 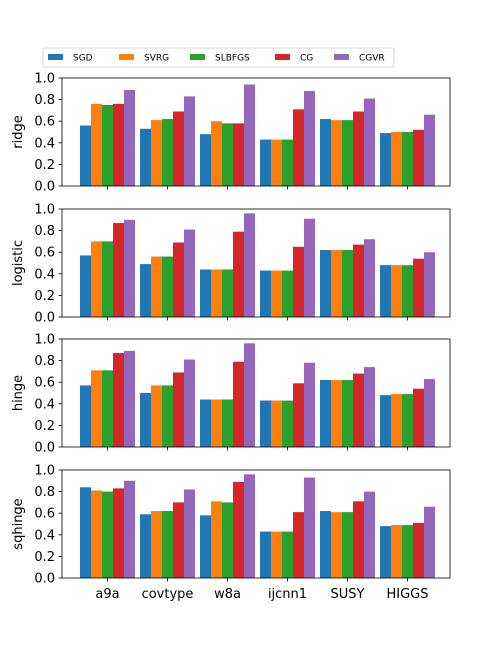 I want to click on ytick-label-logistic-5: 1.0, so click(x=44, y=210).